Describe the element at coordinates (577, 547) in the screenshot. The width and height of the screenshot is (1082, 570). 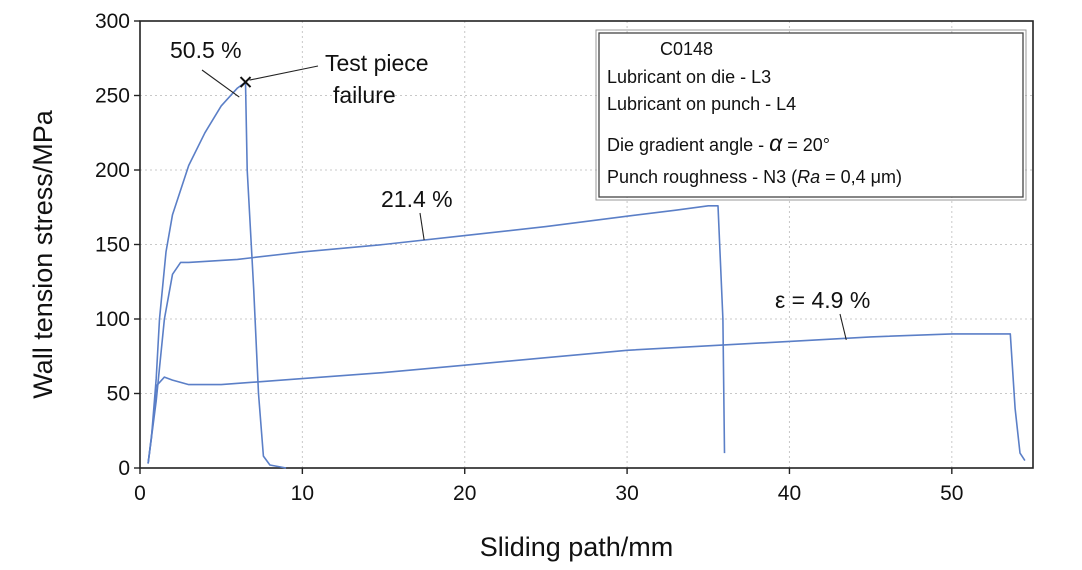
I see `x-axis-title: Sliding path/mm` at that location.